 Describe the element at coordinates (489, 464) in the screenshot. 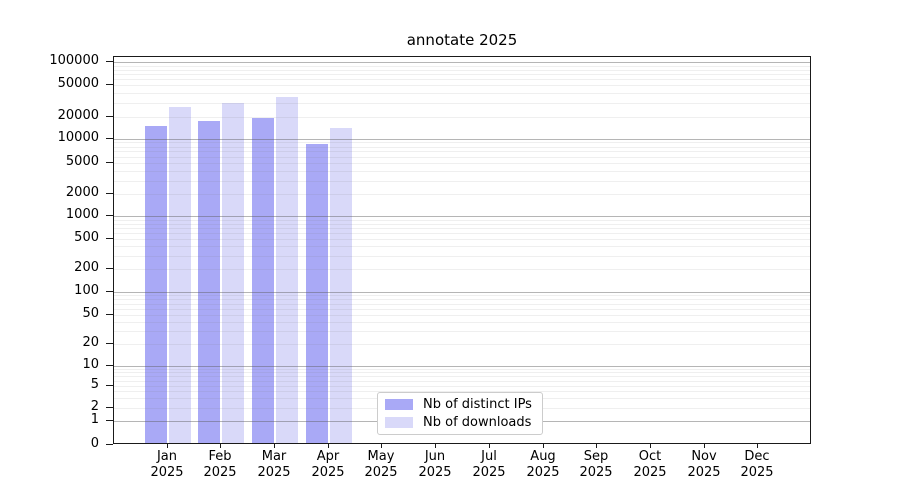

I see `x-tick-label-jul-2025: Jul 2025` at that location.